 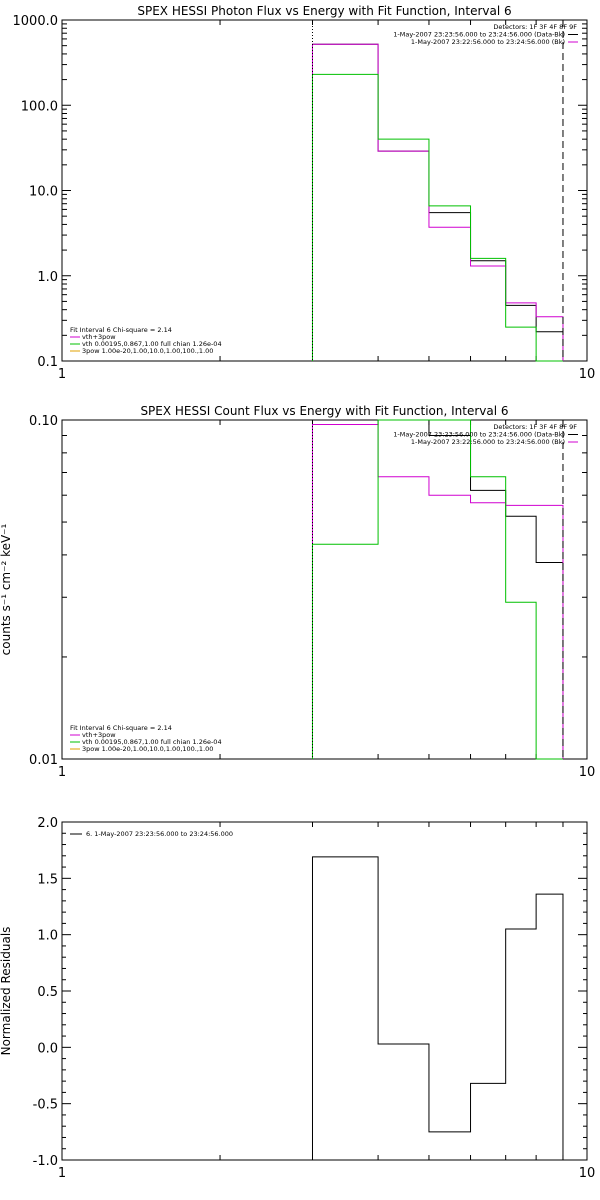 I want to click on y-axis-label: counts s⁻¹ cm⁻² keV⁻¹, so click(x=6, y=589).